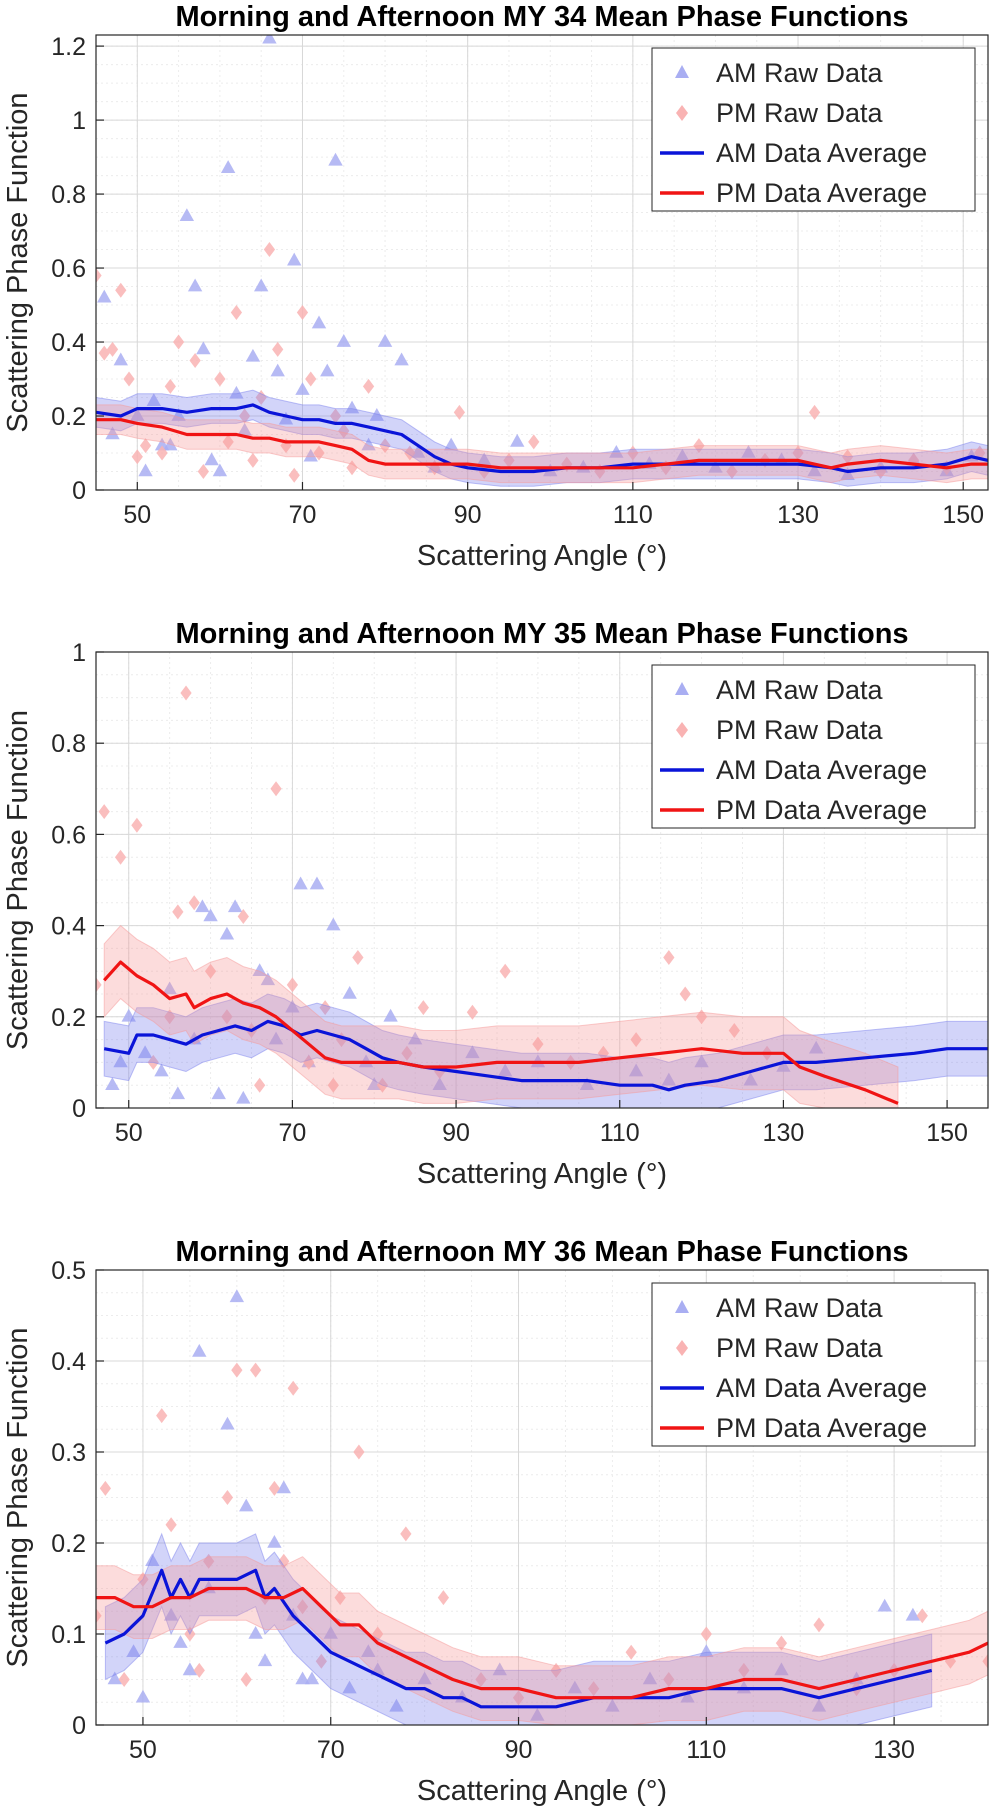  Describe the element at coordinates (633, 515) in the screenshot. I see `x-tick-label: 110` at that location.